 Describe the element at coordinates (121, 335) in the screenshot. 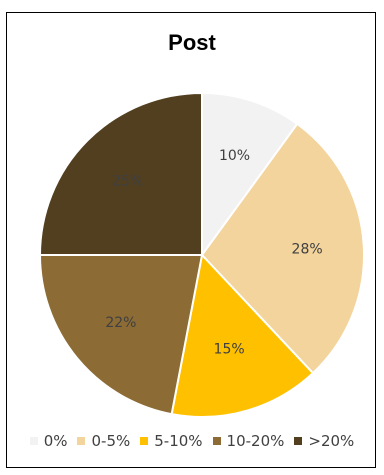

I see `pie-slice-10-20%` at that location.